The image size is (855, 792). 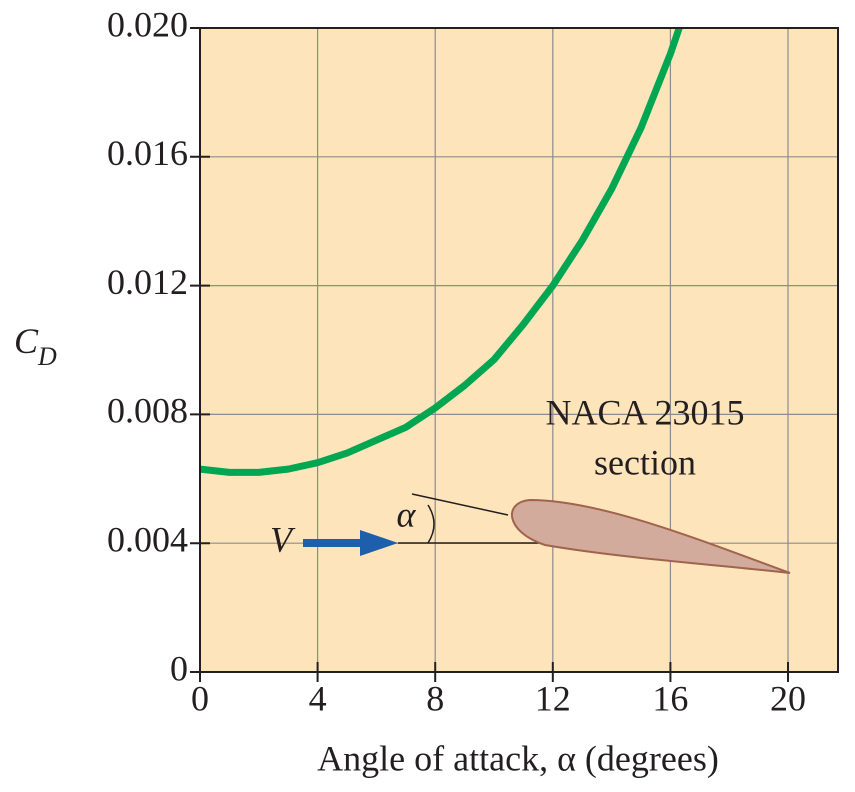 I want to click on velocity-arrowhead, so click(x=379, y=543).